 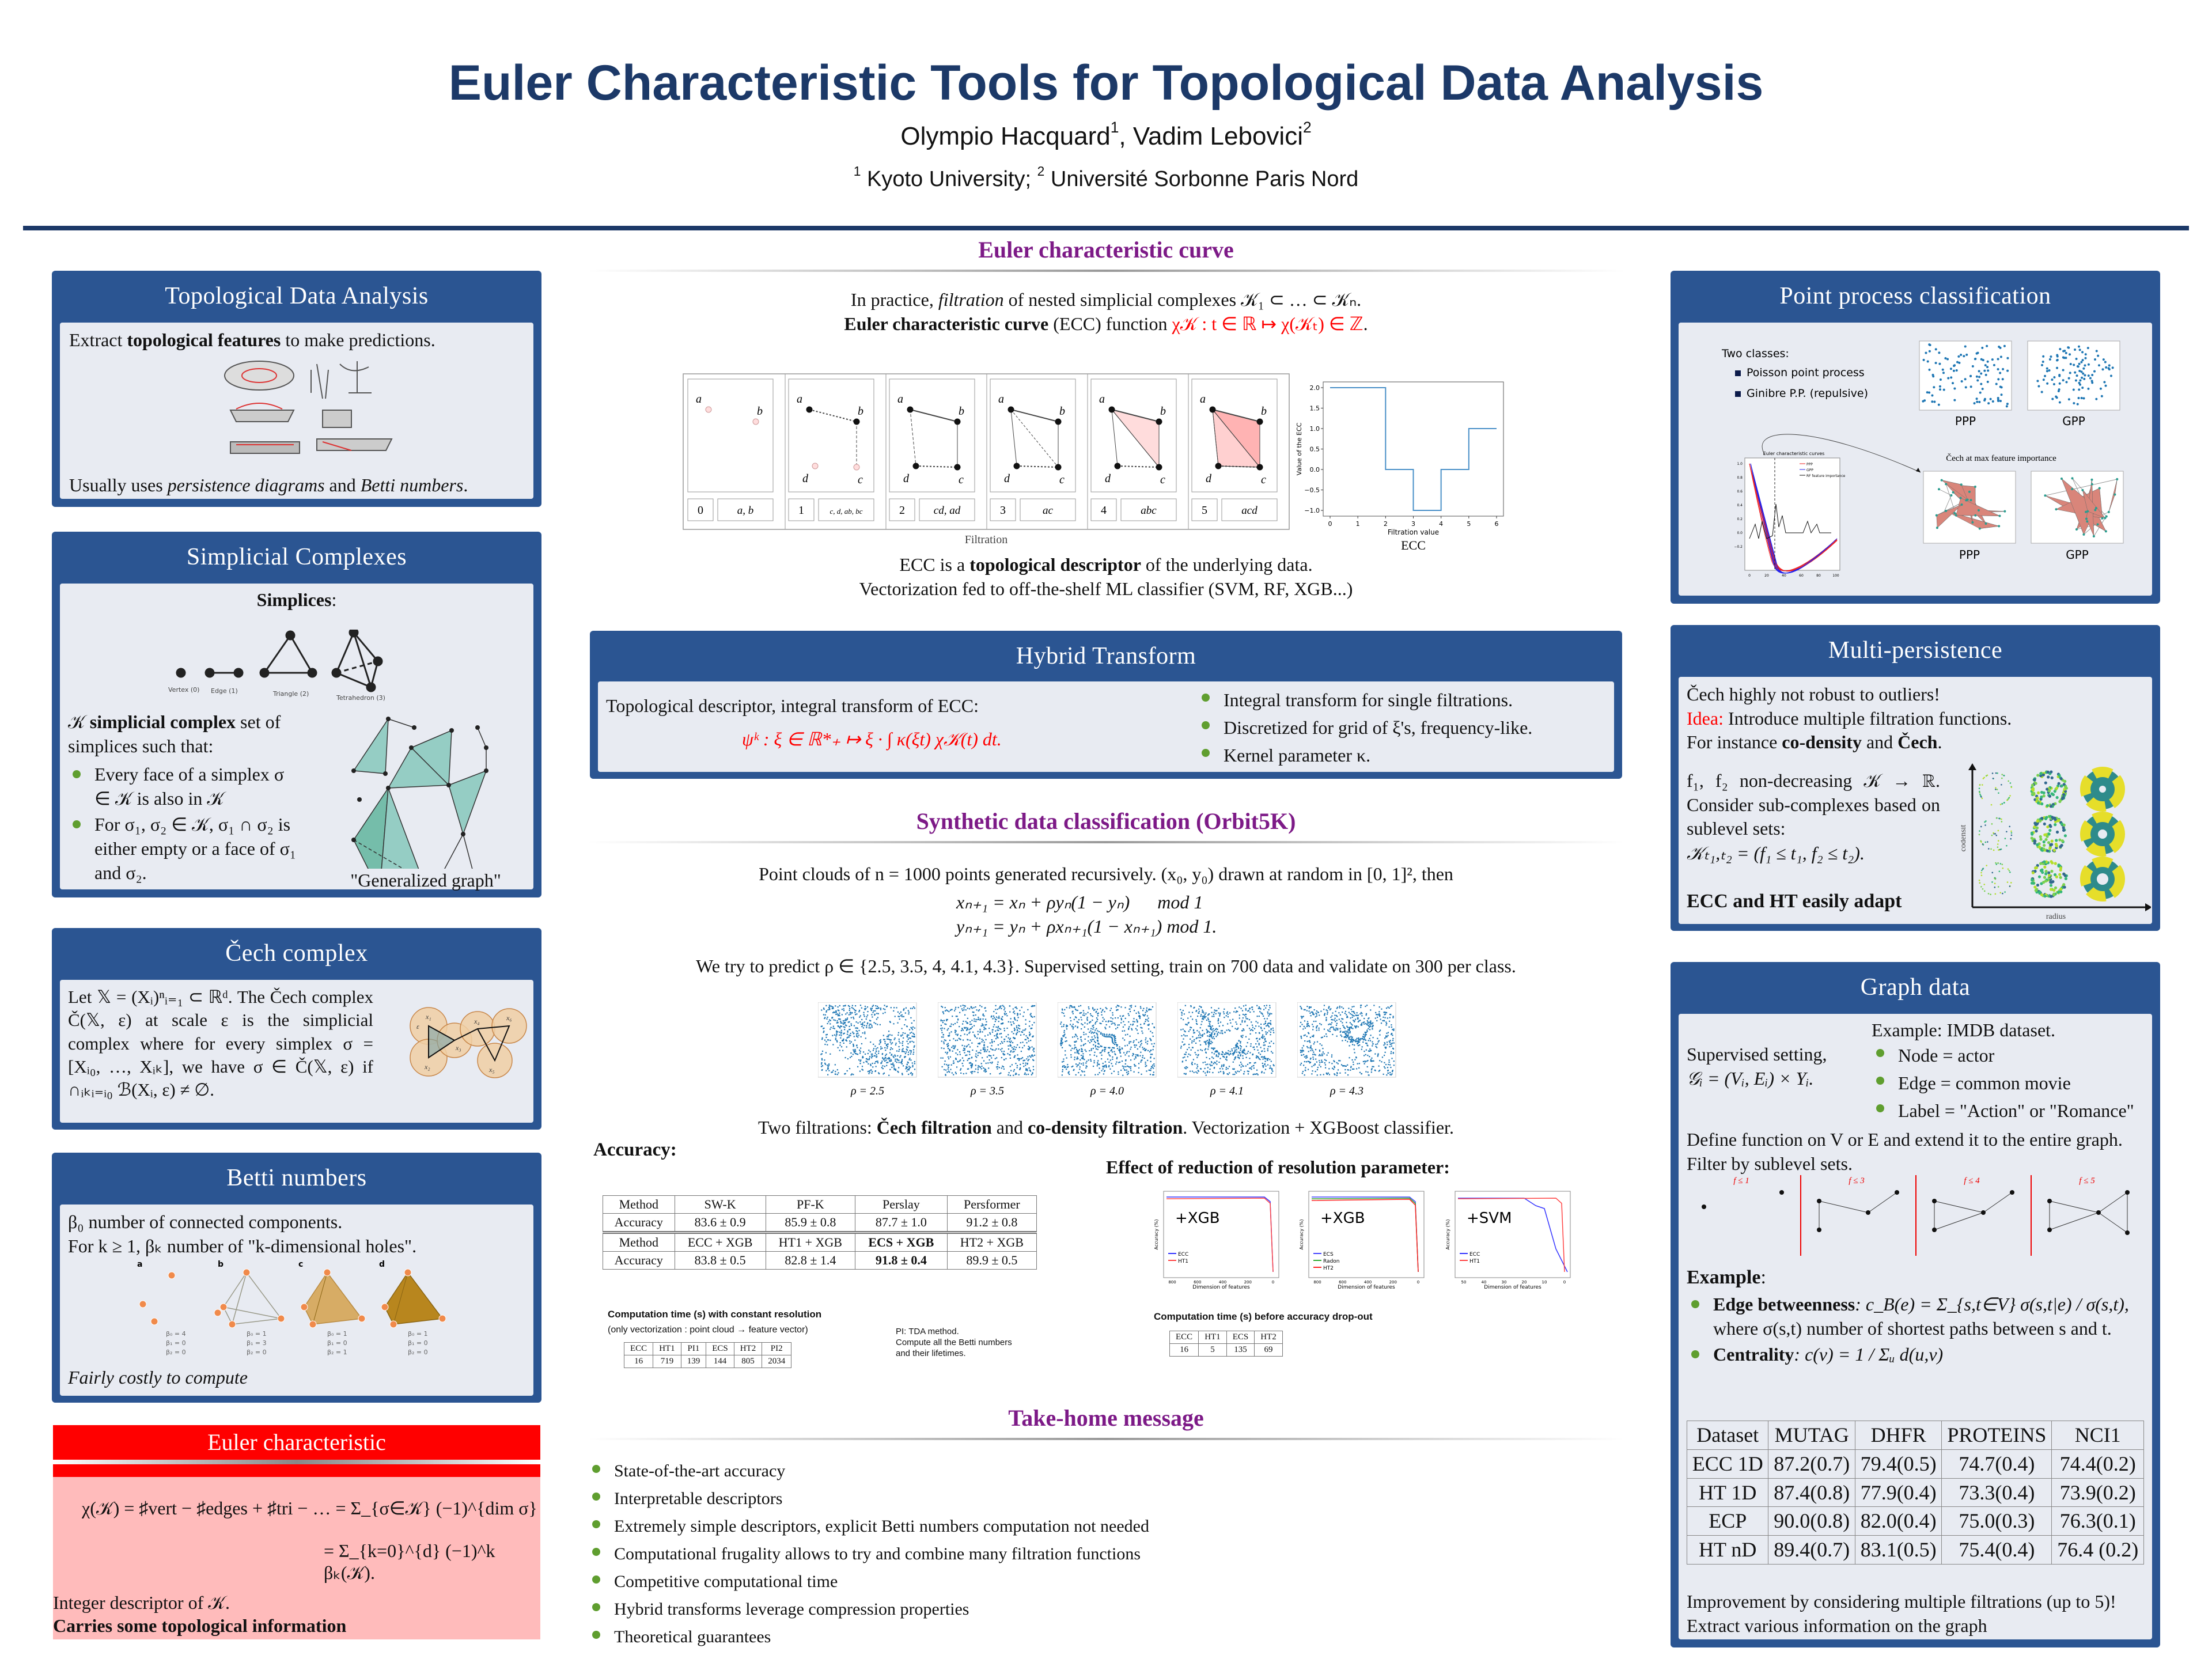 What do you see at coordinates (991, 1223) in the screenshot?
I see `table-cell: 91.2 ± 0.8` at bounding box center [991, 1223].